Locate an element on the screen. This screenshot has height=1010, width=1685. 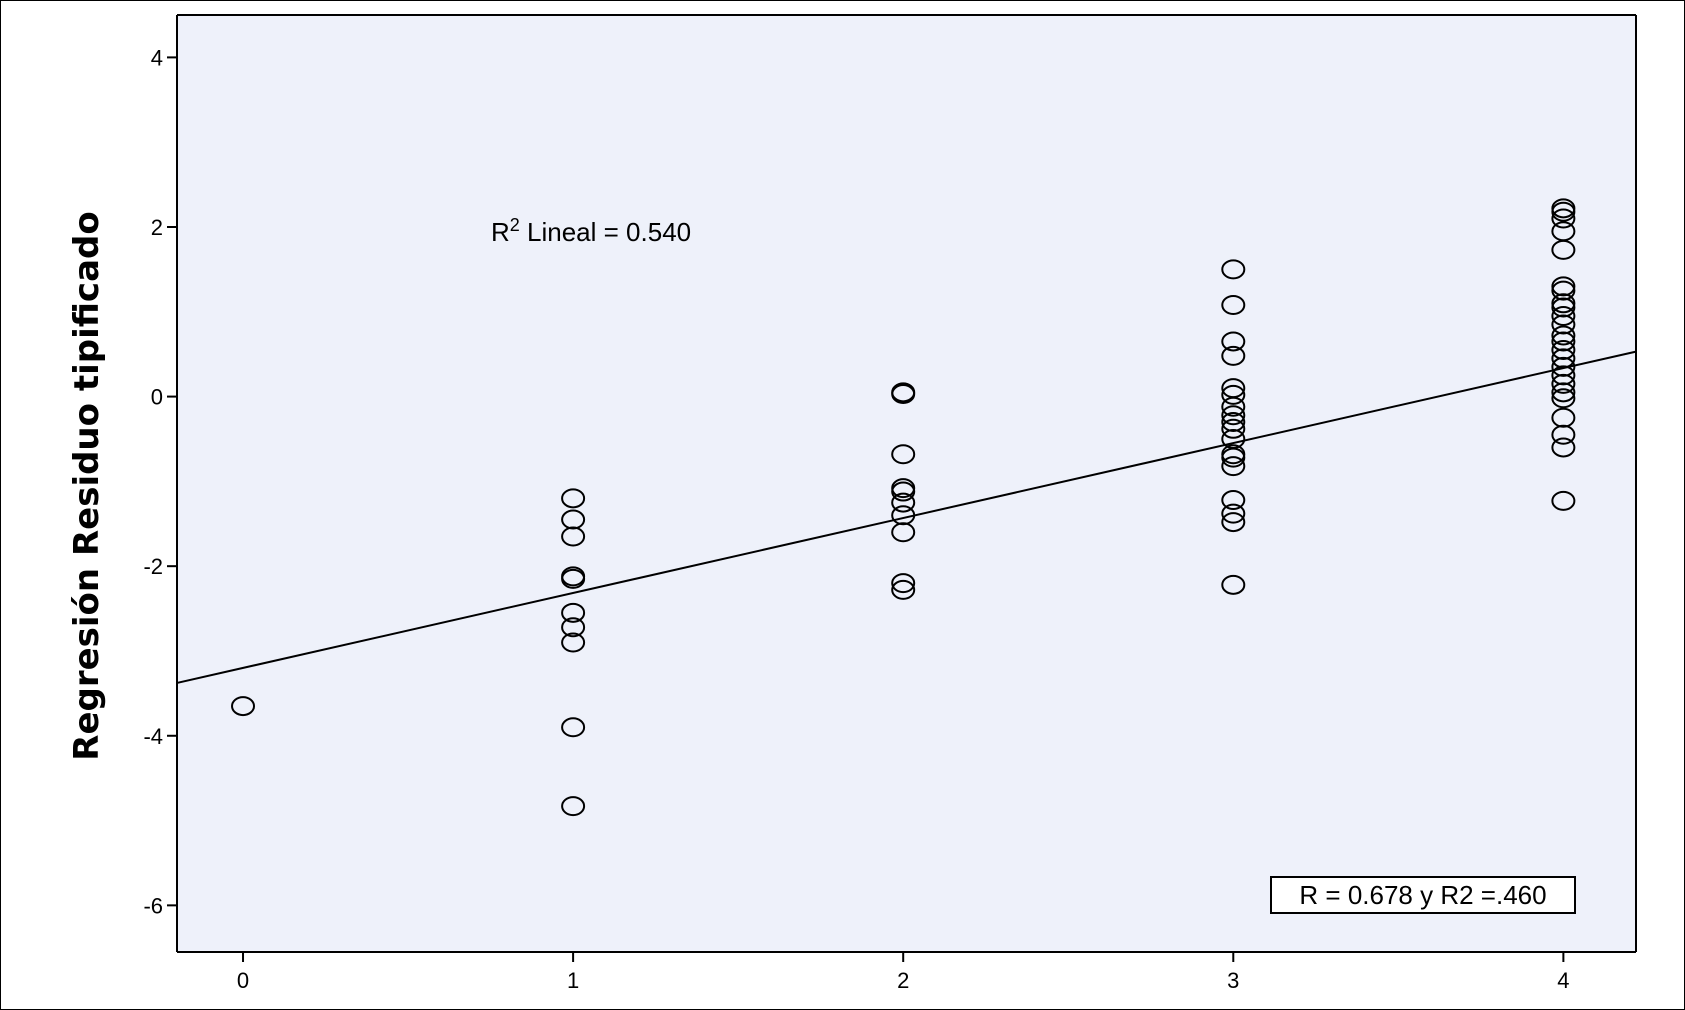
x-tick-label: 3 is located at coordinates (1233, 980).